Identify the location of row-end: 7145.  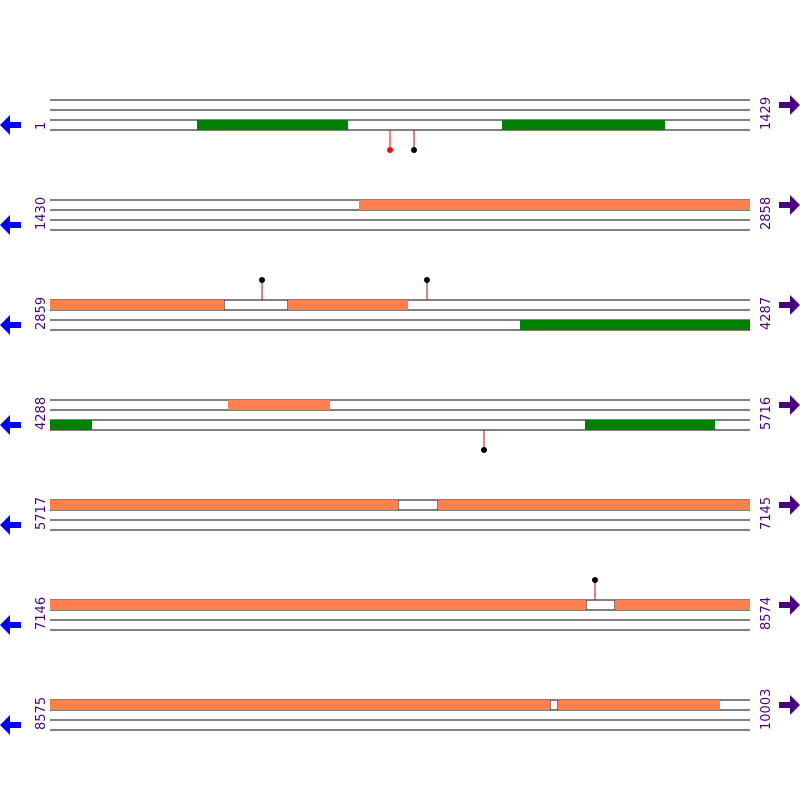
(766, 513).